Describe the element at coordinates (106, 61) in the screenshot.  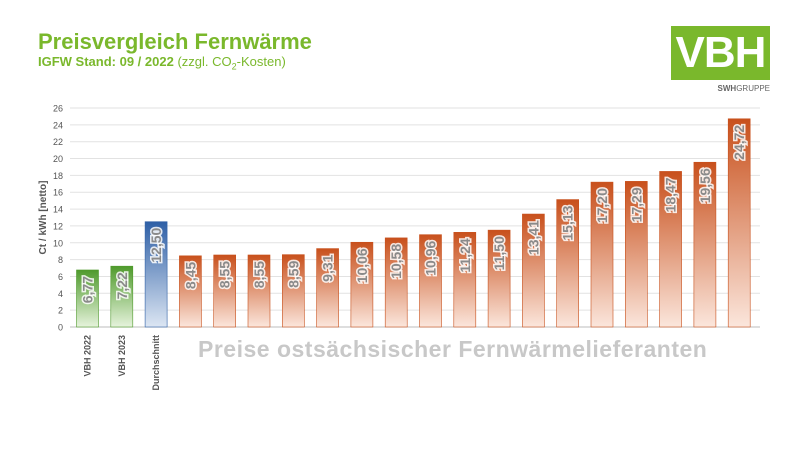
I see `subtitle-stand: IGFW Stand: 09 / 2022` at that location.